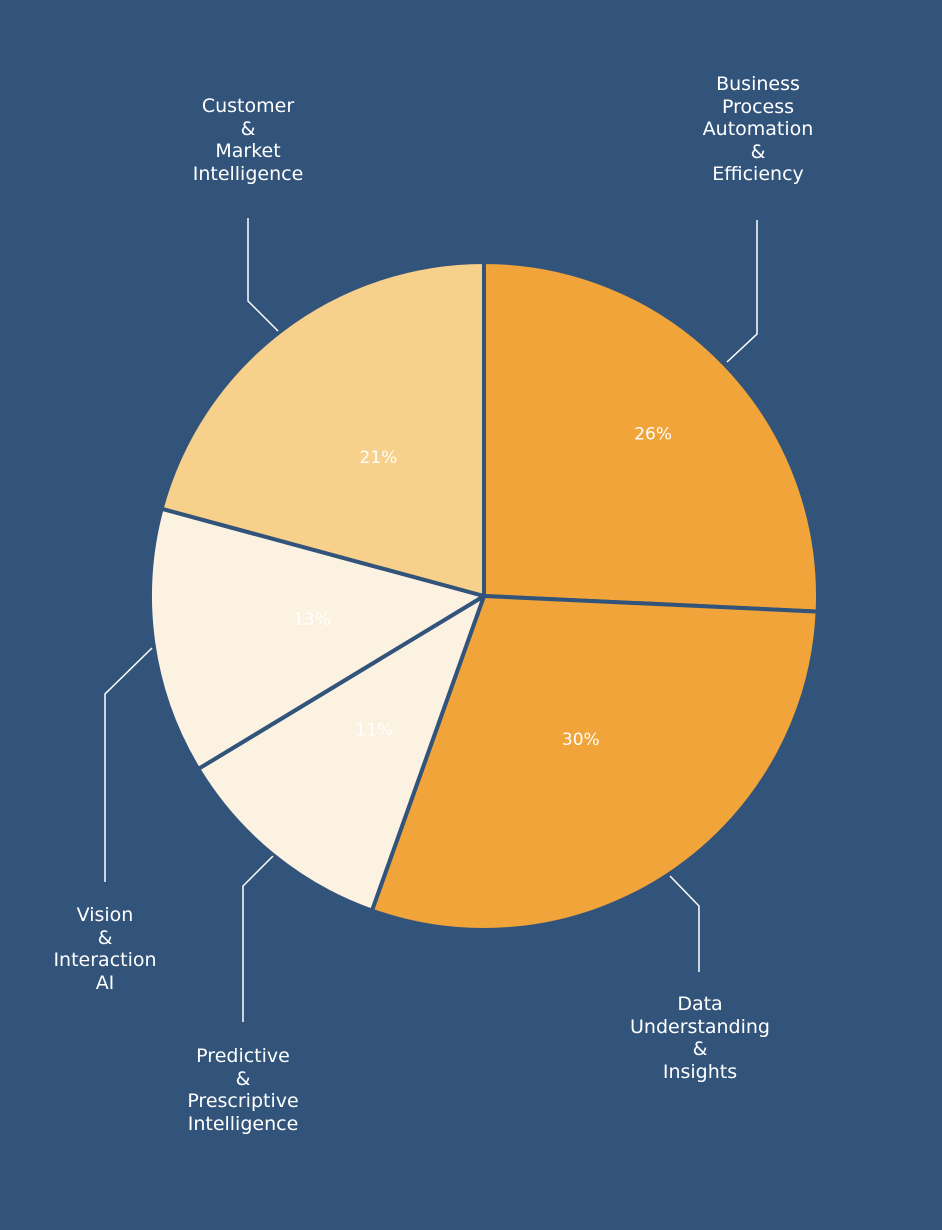 The image size is (942, 1230). What do you see at coordinates (248, 140) in the screenshot?
I see `category-label-customer-market: Customer & Market Intelligence` at bounding box center [248, 140].